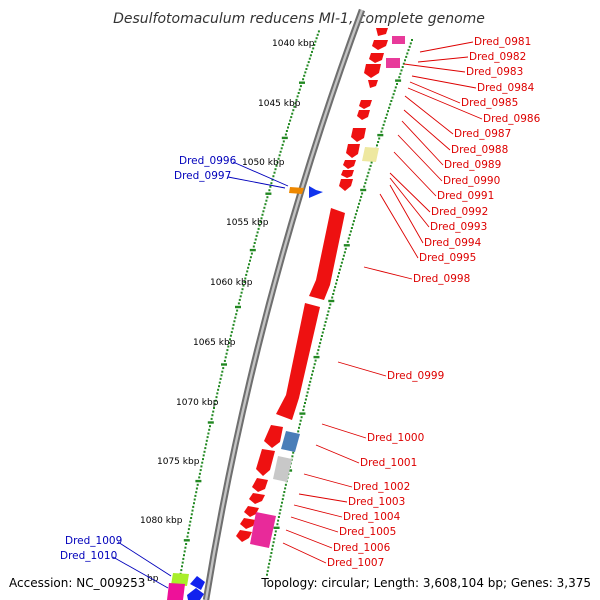 This screenshot has width=600, height=600. What do you see at coordinates (497, 57) in the screenshot?
I see `gene-label: Dred_0982` at bounding box center [497, 57].